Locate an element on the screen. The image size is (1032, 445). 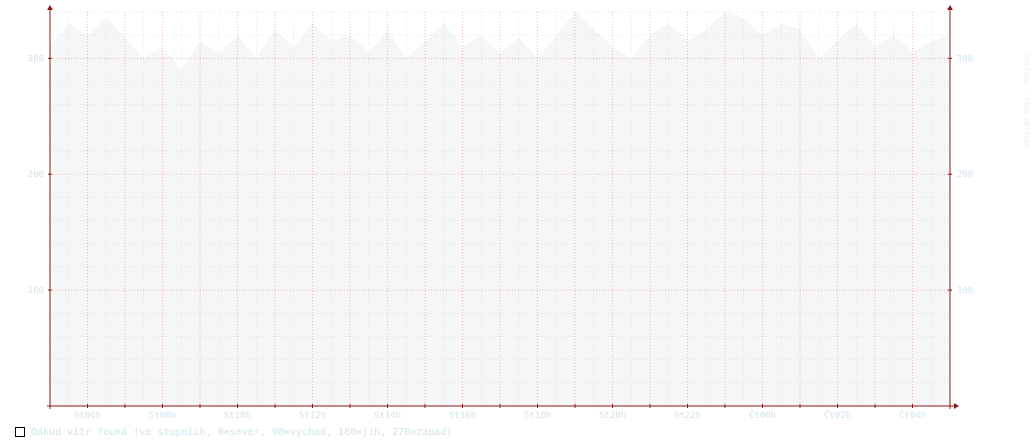
x-tick-label: Čt00h is located at coordinates (762, 415).